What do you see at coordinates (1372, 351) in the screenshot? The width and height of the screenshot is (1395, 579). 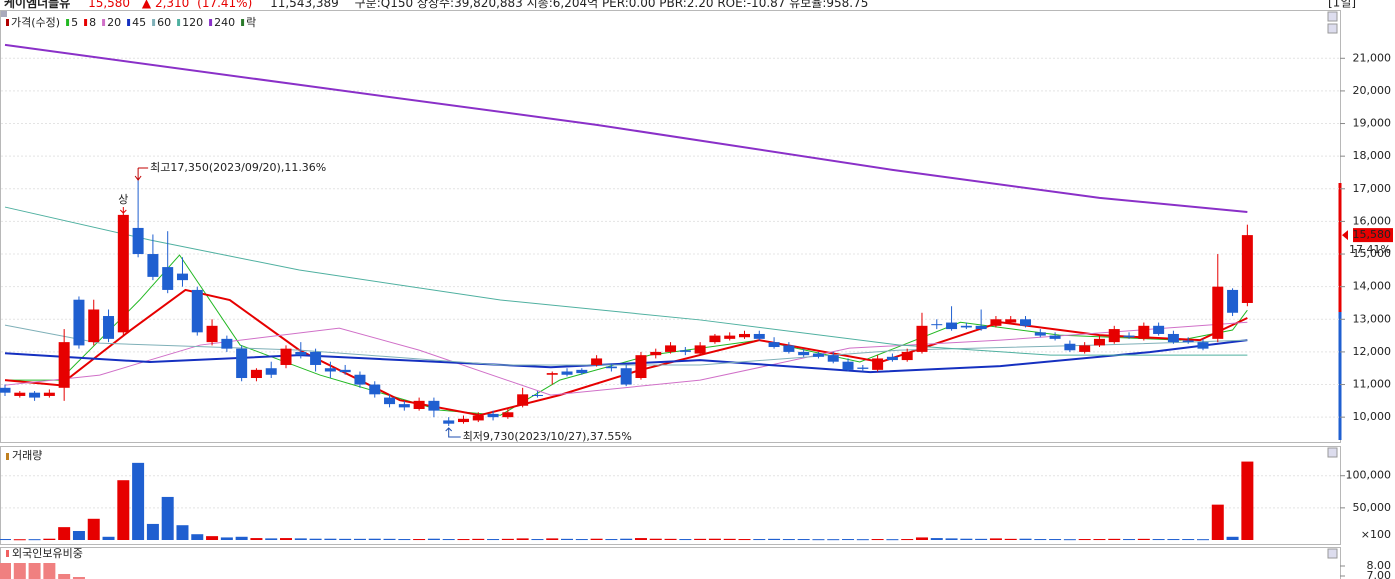 I see `y-tick-label: 12,000` at bounding box center [1372, 351].